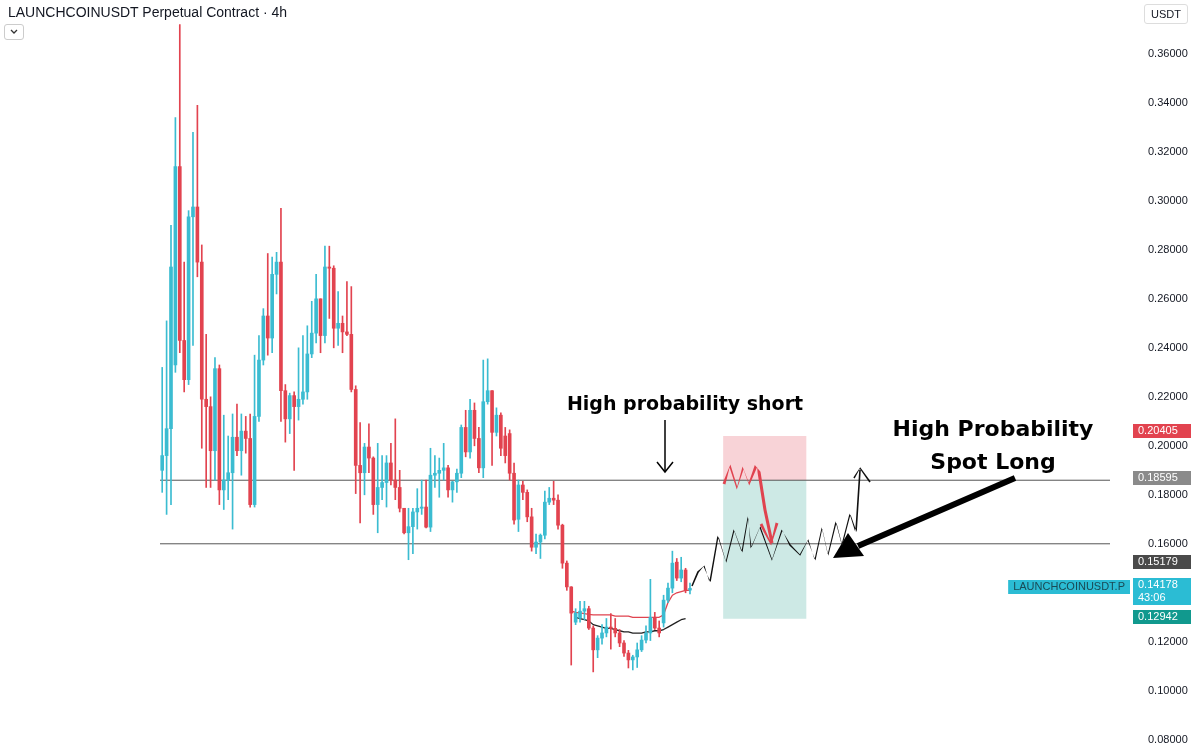 This screenshot has height=752, width=1200. What do you see at coordinates (1158, 591) in the screenshot?
I see `text: 0.14178 43:06` at bounding box center [1158, 591].